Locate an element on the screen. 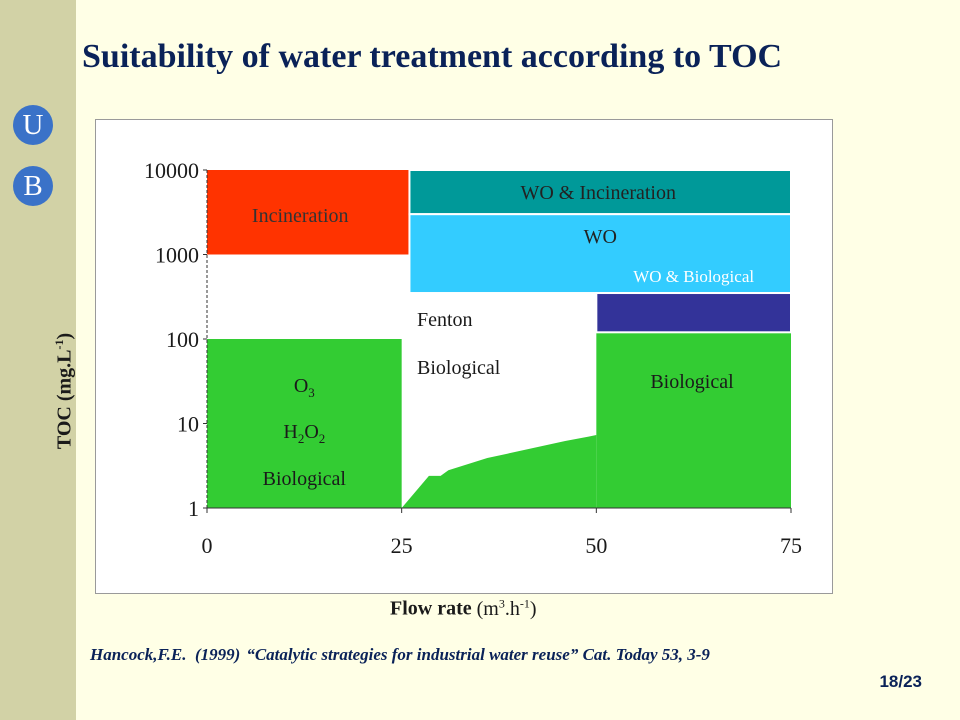 The width and height of the screenshot is (960, 720). x-axis-label: Flow rate (m3.h-1) is located at coordinates (520, 608).